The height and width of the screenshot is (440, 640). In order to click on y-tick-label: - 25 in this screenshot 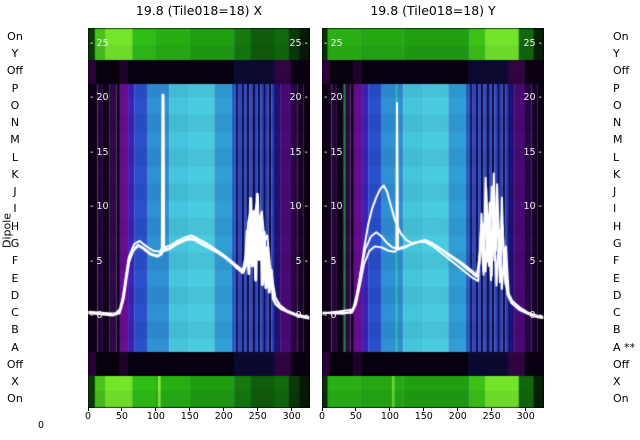, I will do `click(333, 43)`.